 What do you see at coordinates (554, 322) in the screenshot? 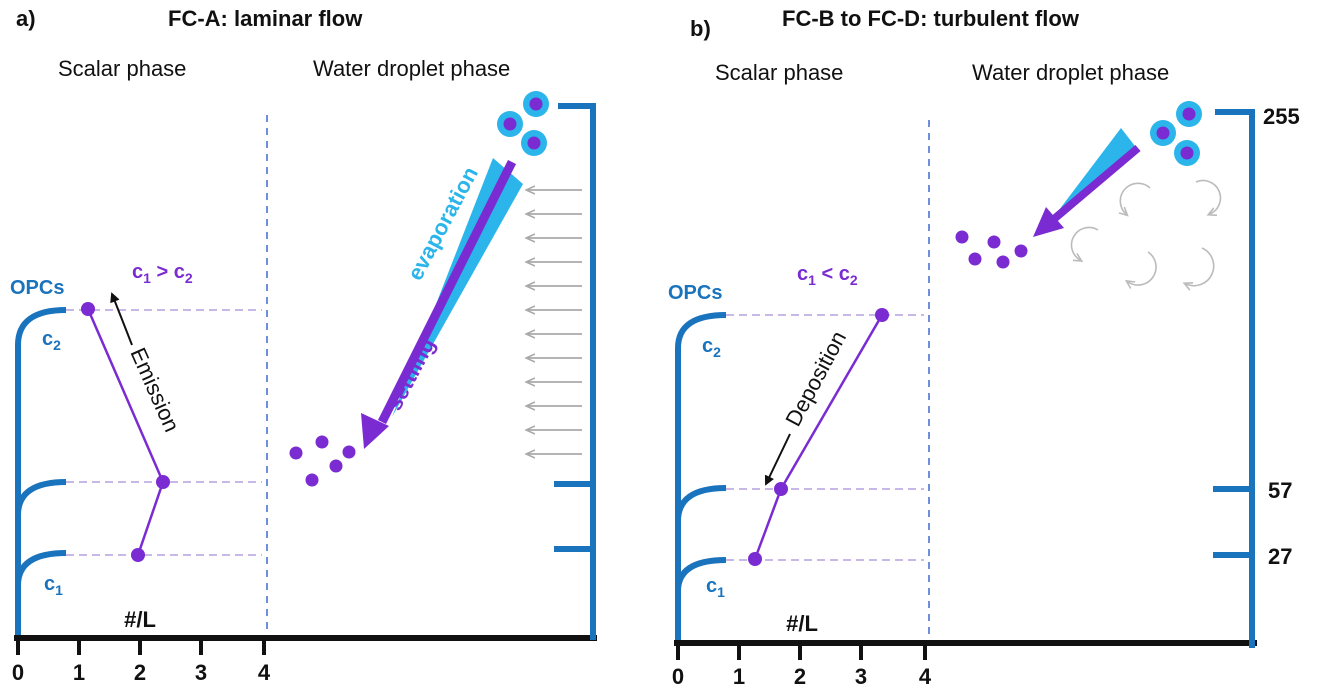
I see `laminar-flow-arrows` at bounding box center [554, 322].